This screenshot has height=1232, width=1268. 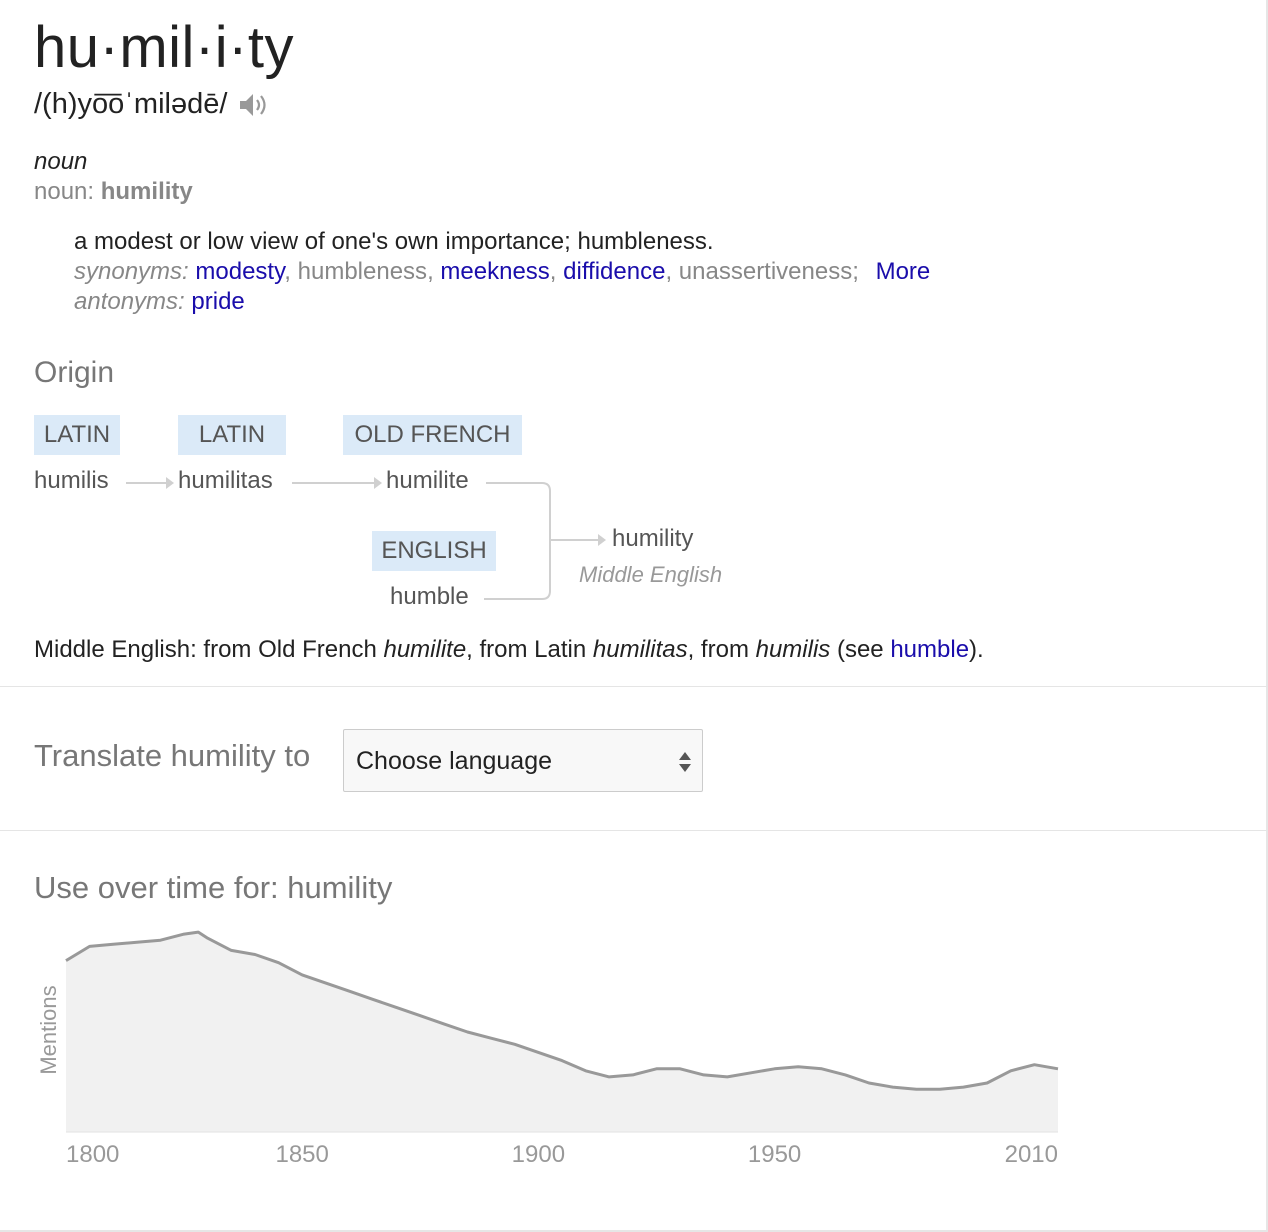 I want to click on usage-area, so click(x=562, y=1032).